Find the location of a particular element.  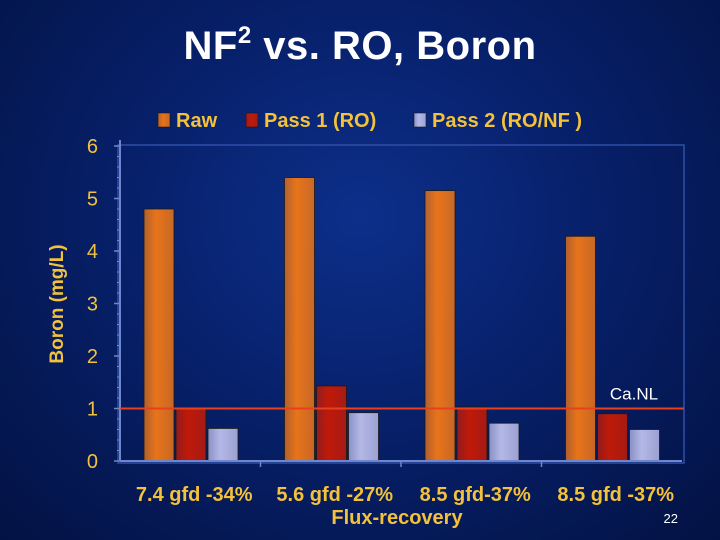

y-tick-label: 5 is located at coordinates (92, 200).